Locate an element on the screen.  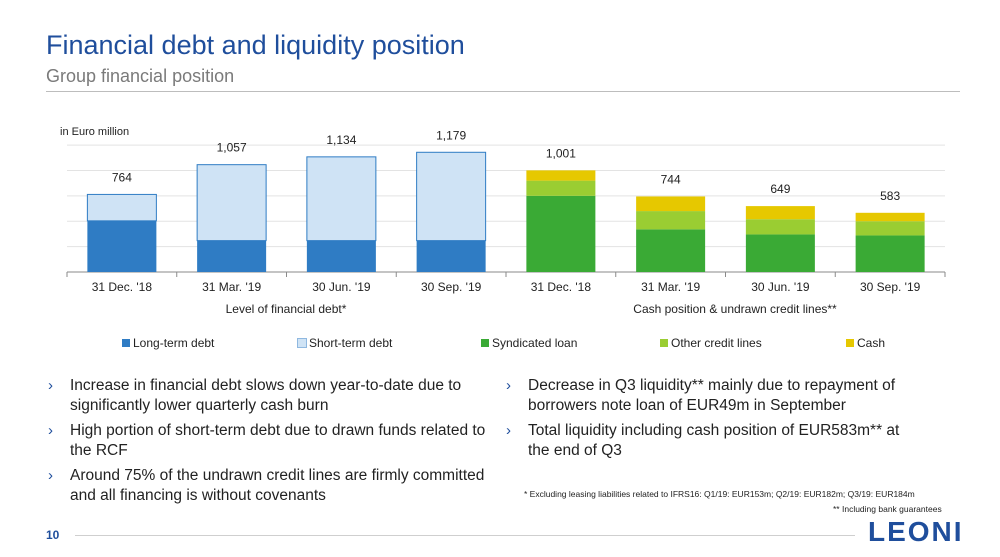
footnote-guarantees: ** Including bank guarantees is located at coordinates (887, 509).